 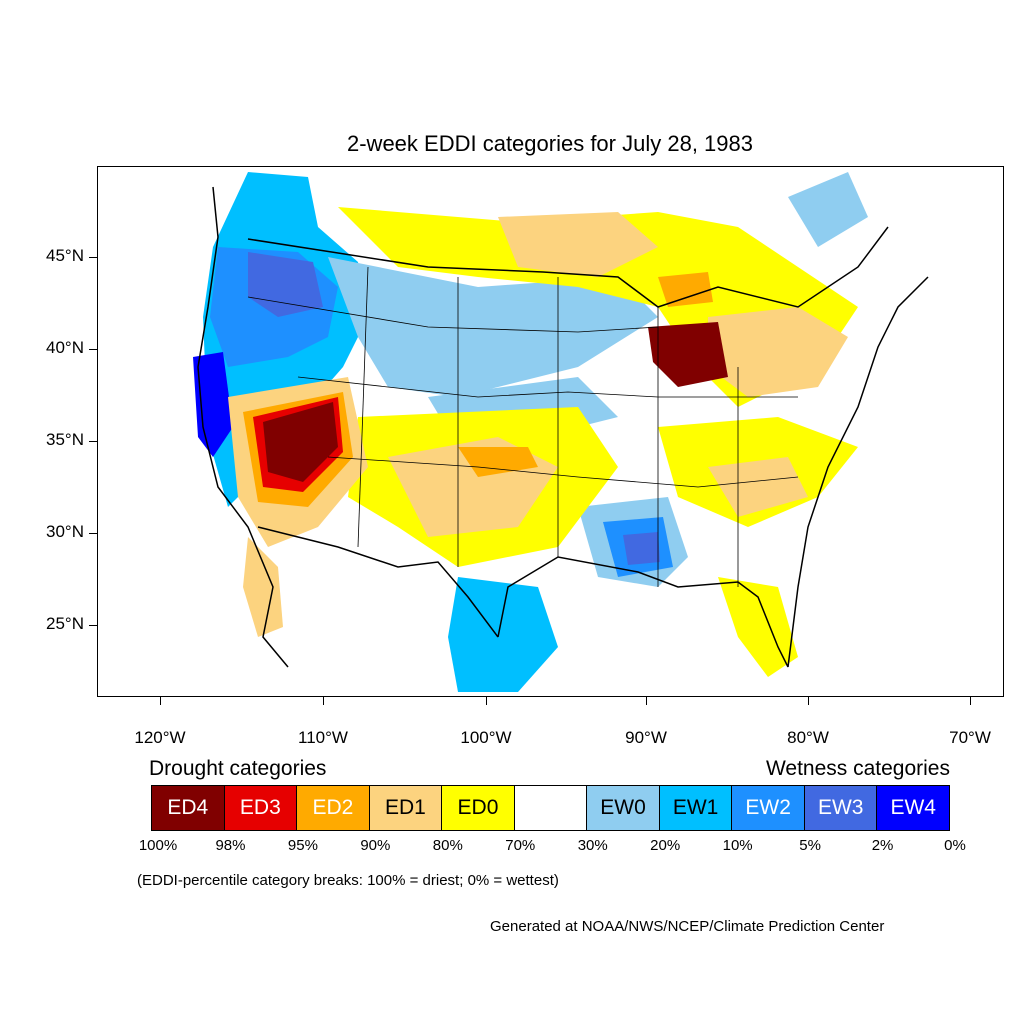 I want to click on legend-box-ew4: EW4, so click(x=913, y=808).